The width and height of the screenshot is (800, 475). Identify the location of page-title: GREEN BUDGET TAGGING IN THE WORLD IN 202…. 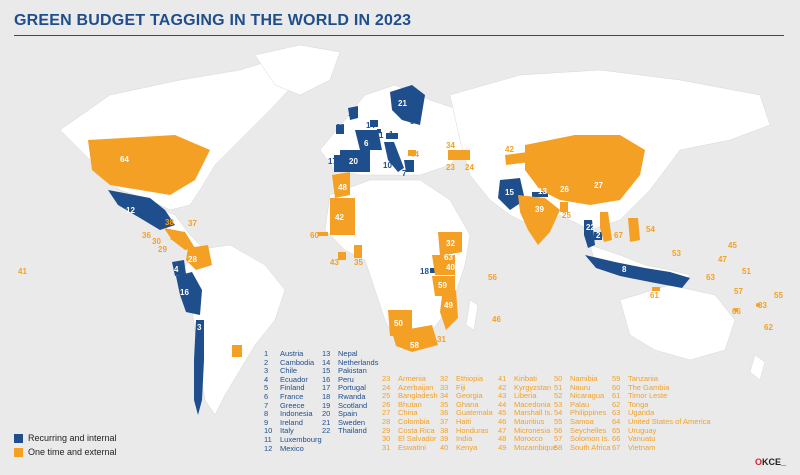
(213, 20).